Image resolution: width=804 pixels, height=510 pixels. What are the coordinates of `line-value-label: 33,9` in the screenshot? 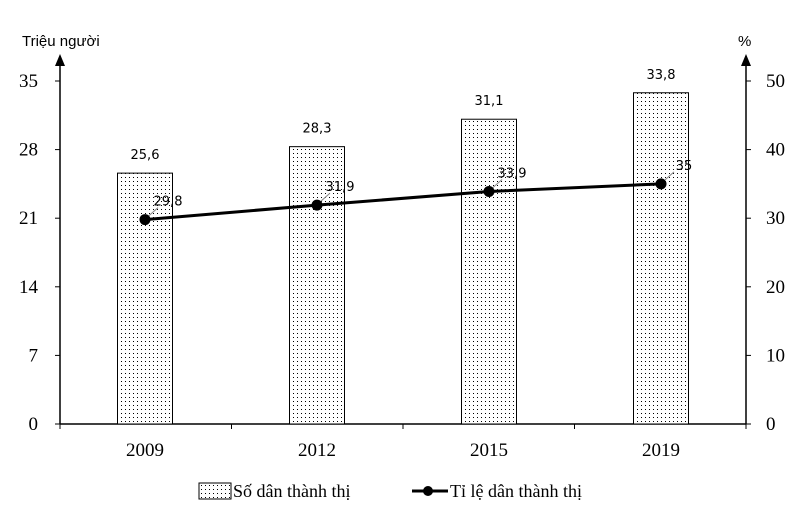 It's located at (512, 173).